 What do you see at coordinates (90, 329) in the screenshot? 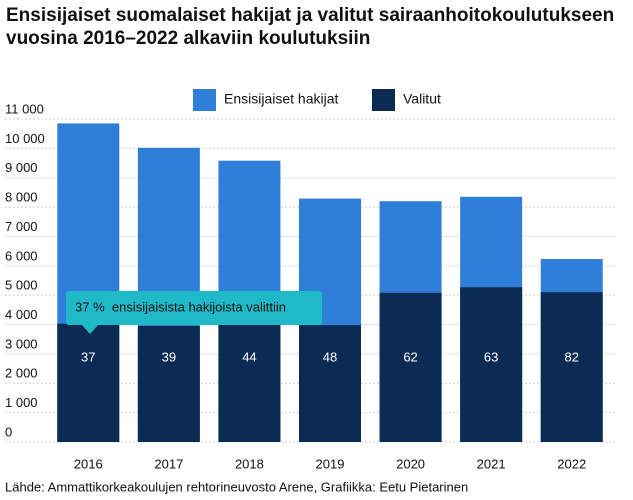
I see `annotation-pointer` at bounding box center [90, 329].